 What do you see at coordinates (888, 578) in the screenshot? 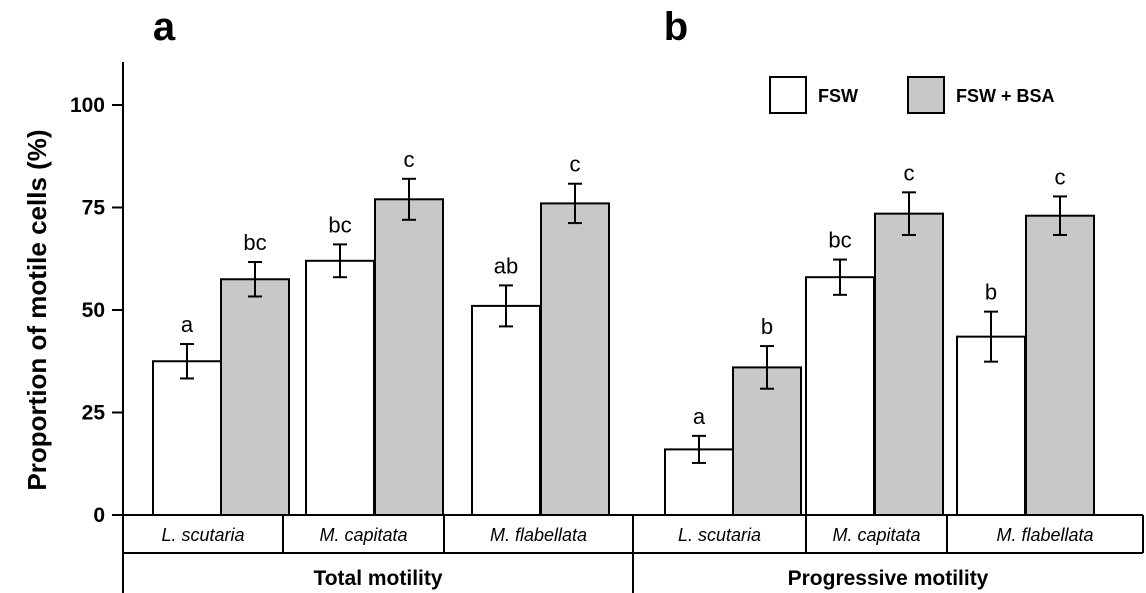
I see `group-label: Progressive motility` at bounding box center [888, 578].